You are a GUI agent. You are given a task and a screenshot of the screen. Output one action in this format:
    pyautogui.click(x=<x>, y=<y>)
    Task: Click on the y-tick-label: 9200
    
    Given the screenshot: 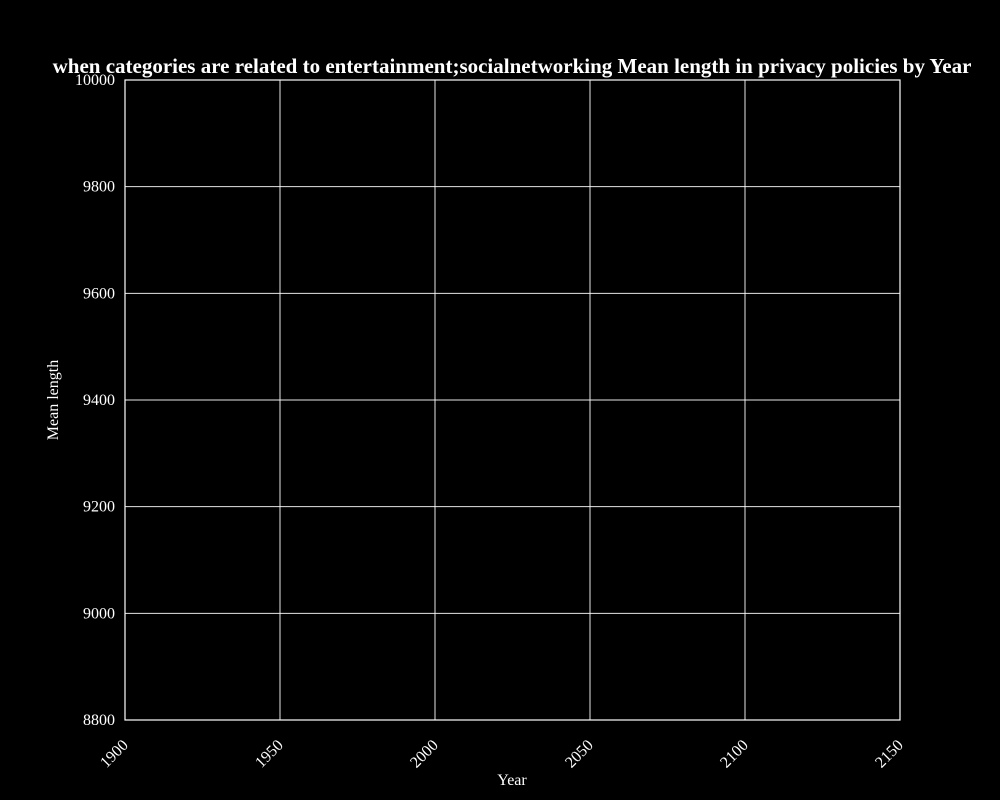 What is the action you would take?
    pyautogui.click(x=99, y=507)
    